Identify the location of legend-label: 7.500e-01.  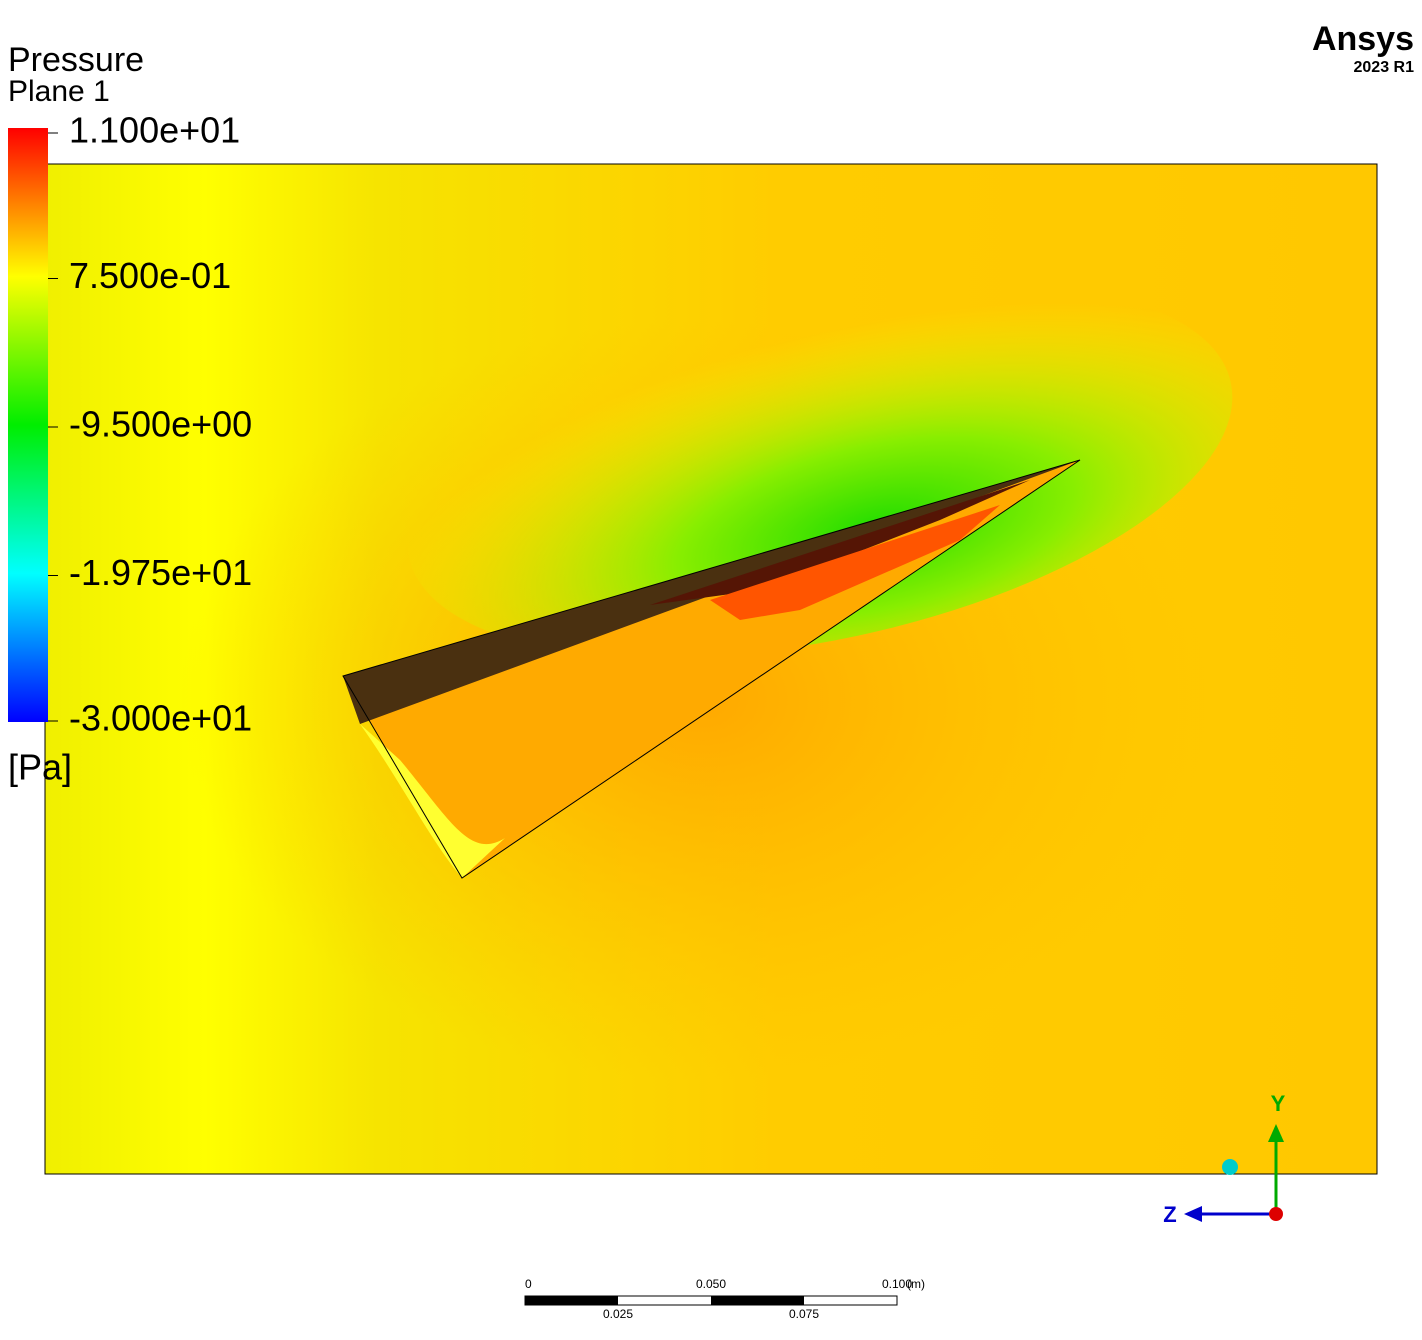
(150, 275).